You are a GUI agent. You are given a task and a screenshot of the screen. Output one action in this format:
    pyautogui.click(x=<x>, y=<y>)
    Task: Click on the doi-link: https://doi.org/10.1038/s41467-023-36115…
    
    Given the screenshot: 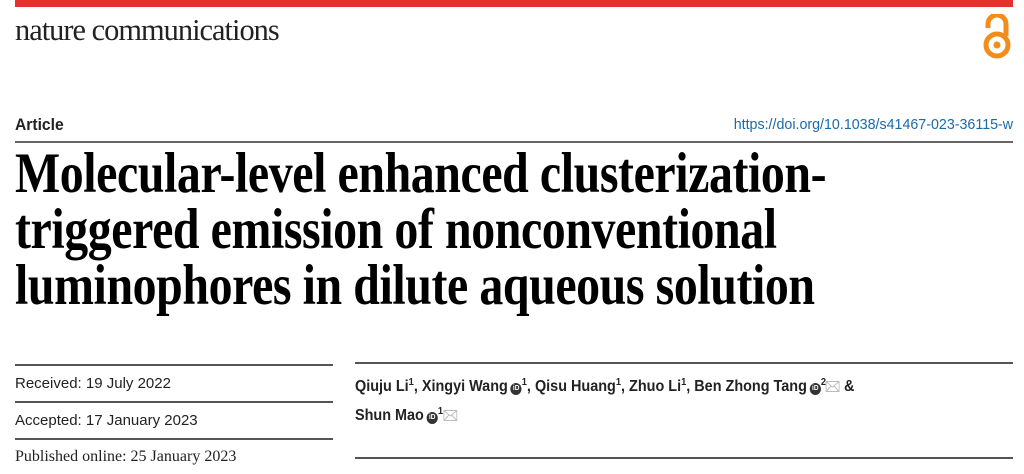 What is the action you would take?
    pyautogui.click(x=873, y=124)
    